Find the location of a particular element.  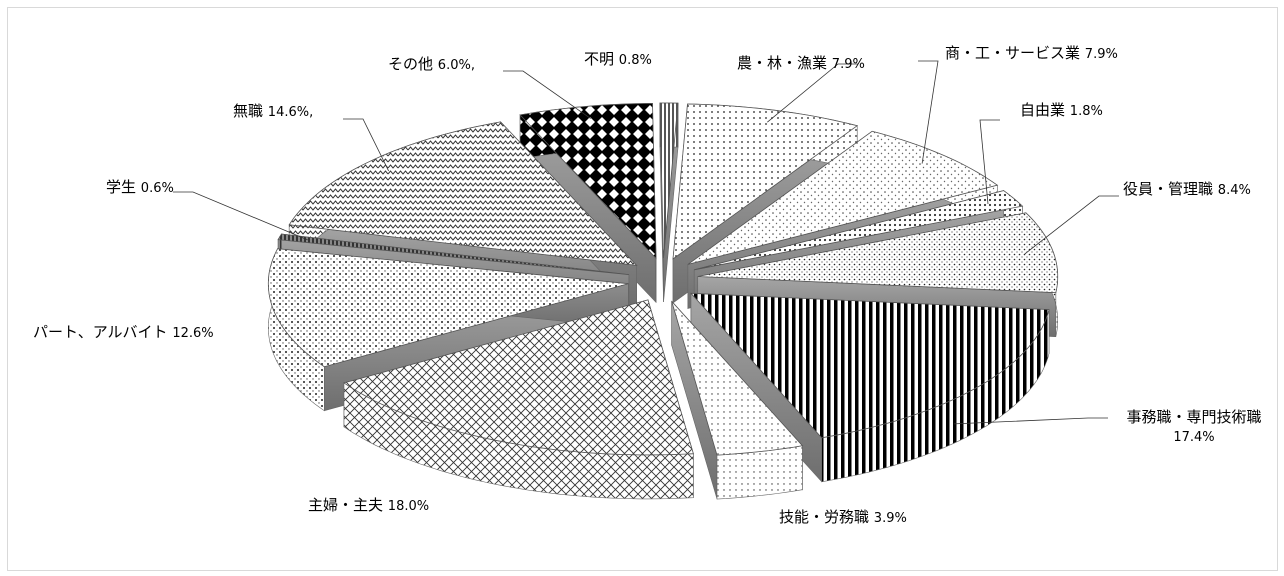

slice-label-text: その他 is located at coordinates (411, 64).